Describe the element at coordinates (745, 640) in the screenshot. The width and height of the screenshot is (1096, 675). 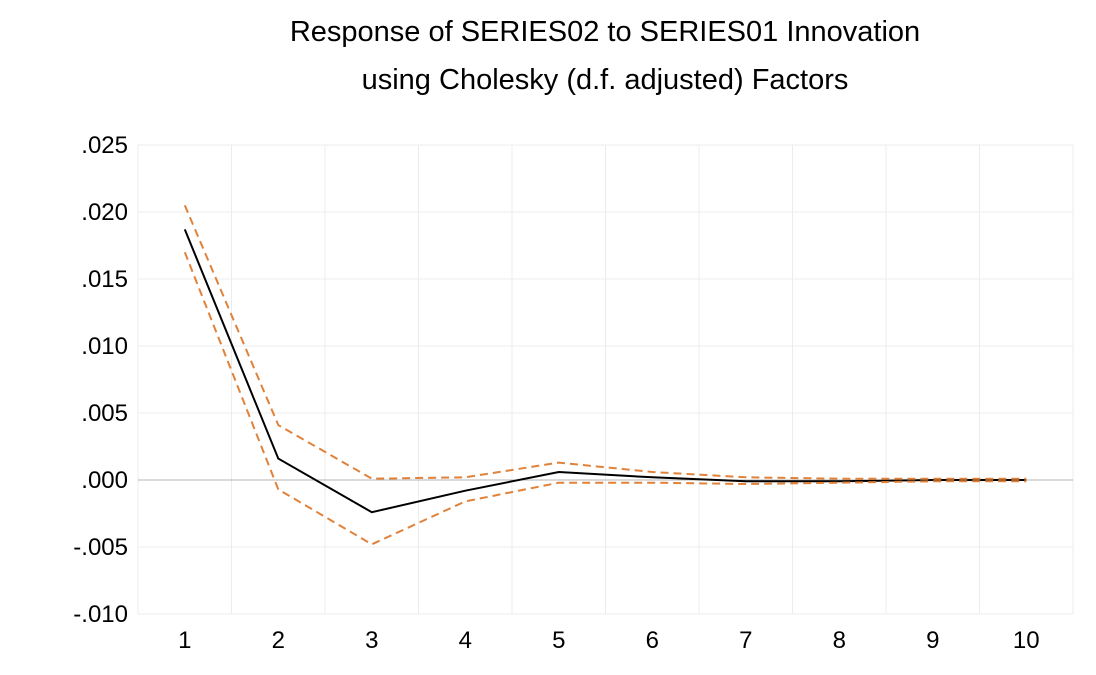
I see `x-tick-label: 7` at that location.